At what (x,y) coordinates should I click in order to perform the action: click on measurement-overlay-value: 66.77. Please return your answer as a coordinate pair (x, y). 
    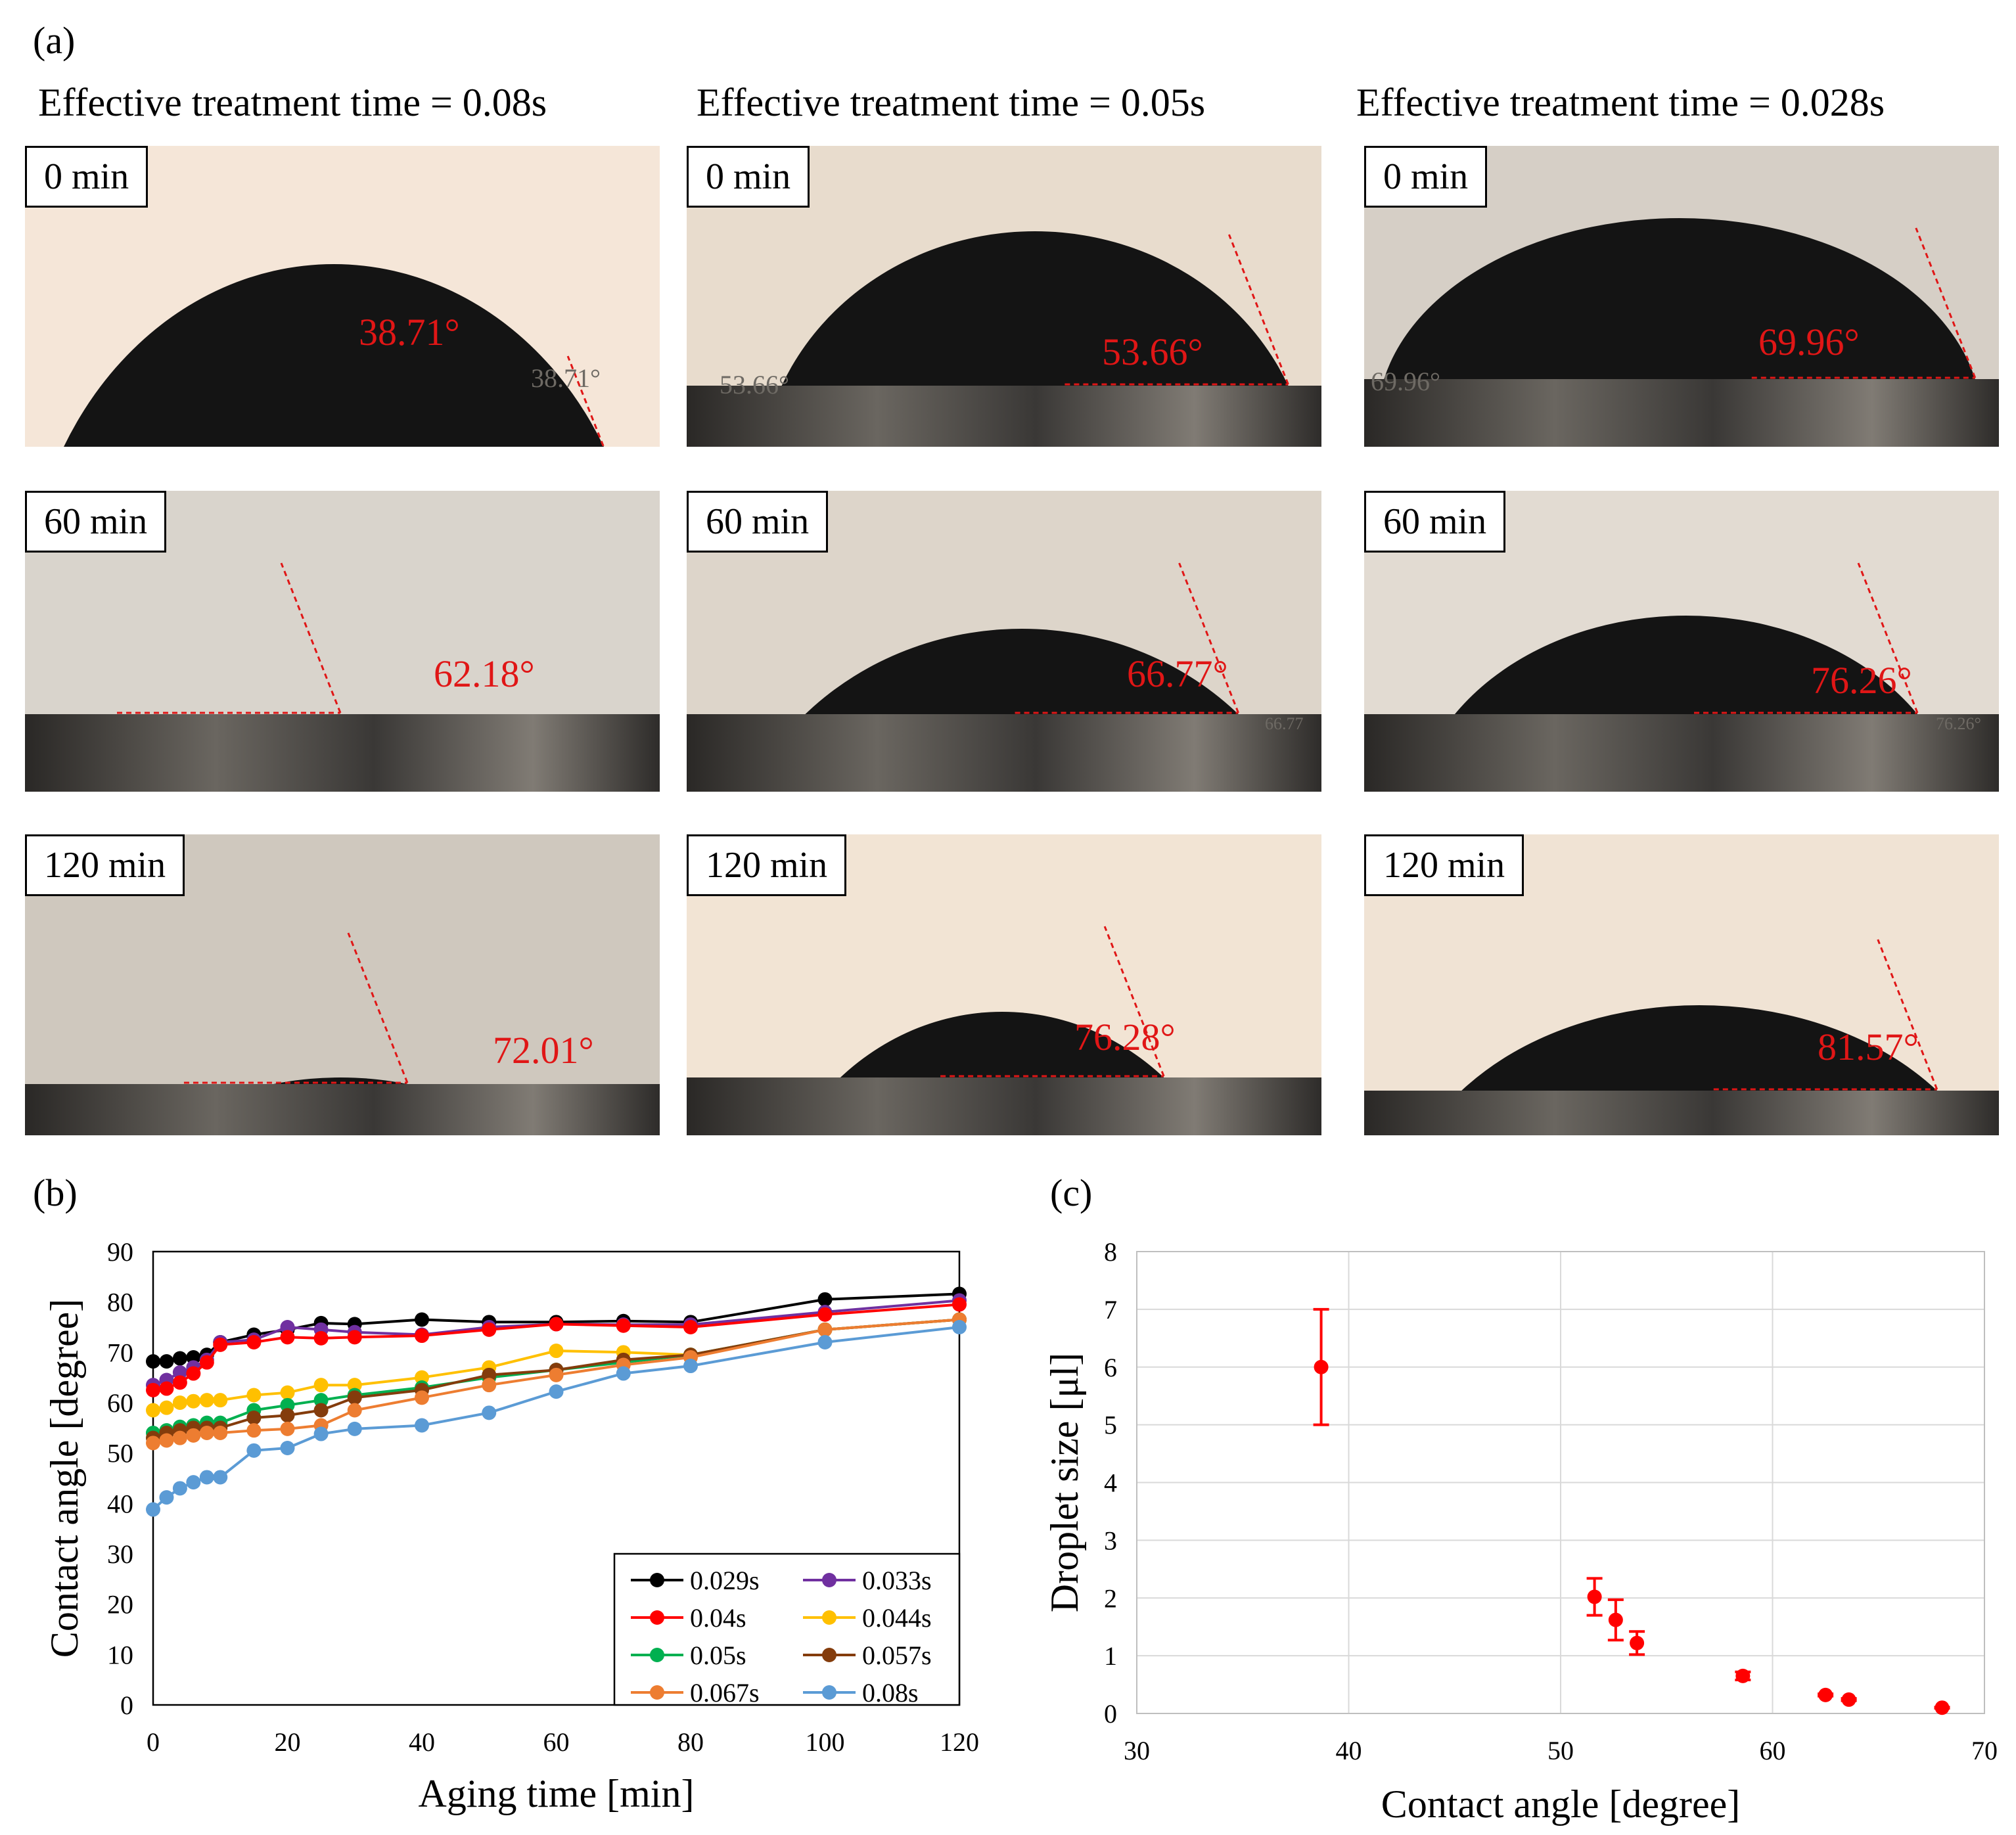
    Looking at the image, I should click on (1284, 723).